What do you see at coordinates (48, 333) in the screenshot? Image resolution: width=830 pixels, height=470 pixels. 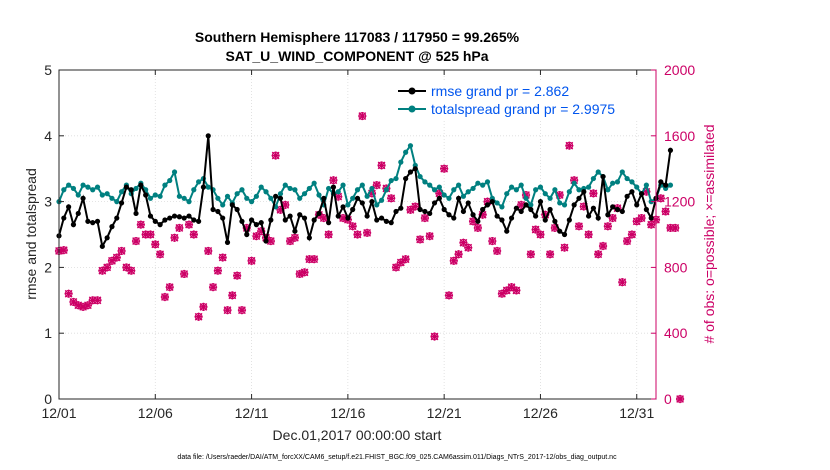 I see `y-left-tick-label-1: 1` at bounding box center [48, 333].